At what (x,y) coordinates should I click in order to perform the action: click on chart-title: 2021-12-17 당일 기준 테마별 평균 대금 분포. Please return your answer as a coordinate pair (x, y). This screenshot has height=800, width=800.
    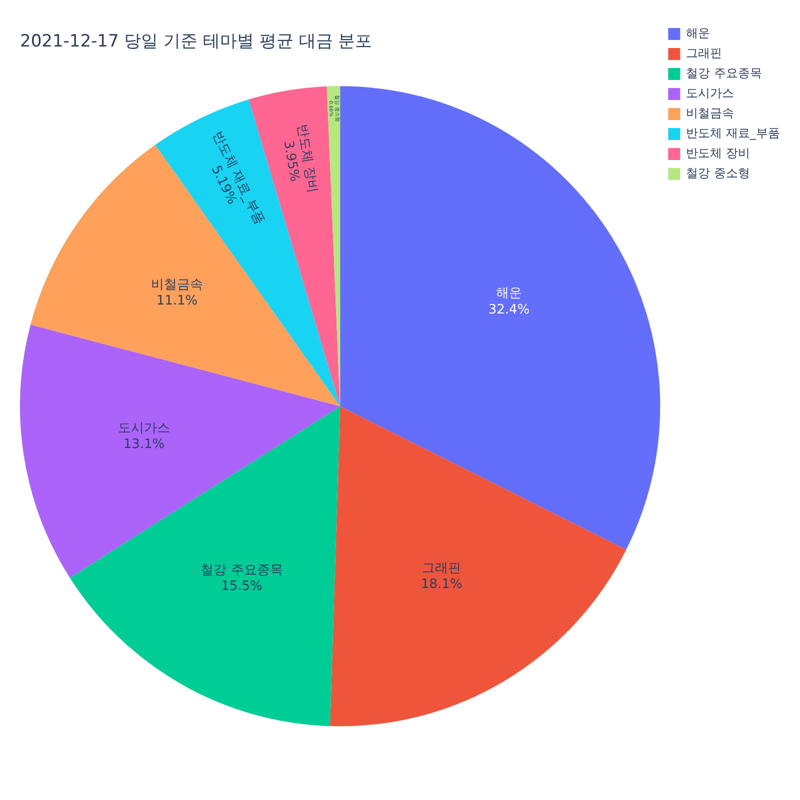
    Looking at the image, I should click on (196, 42).